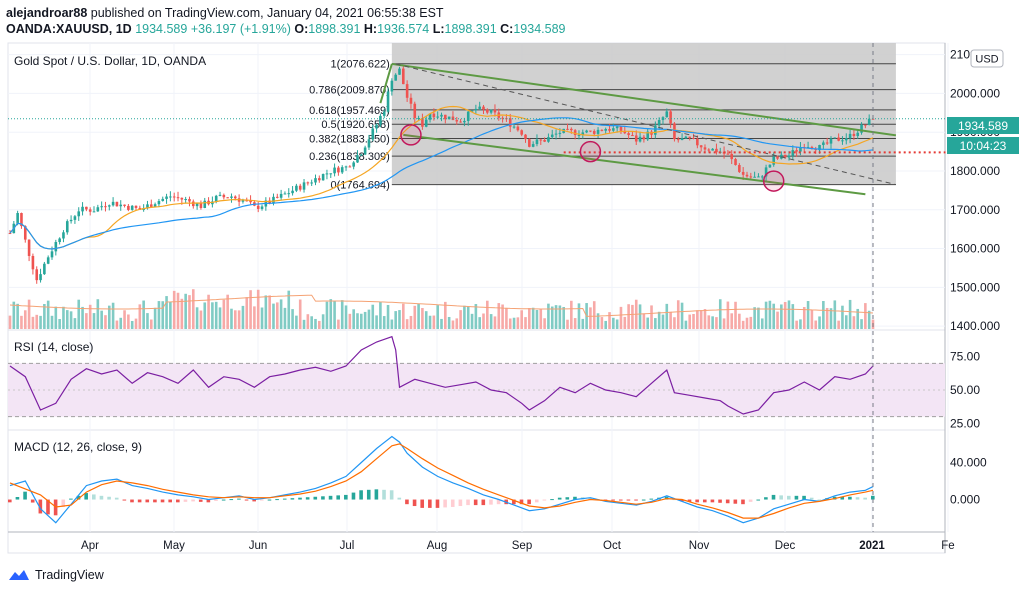  What do you see at coordinates (470, 29) in the screenshot?
I see `low-value: 1898.391` at bounding box center [470, 29].